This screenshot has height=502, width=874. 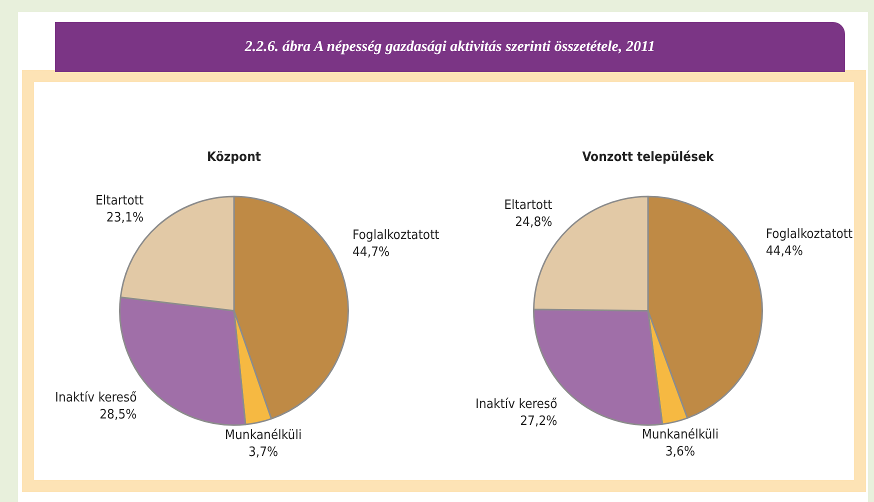 I want to click on data-label: 44,4%, so click(x=784, y=251).